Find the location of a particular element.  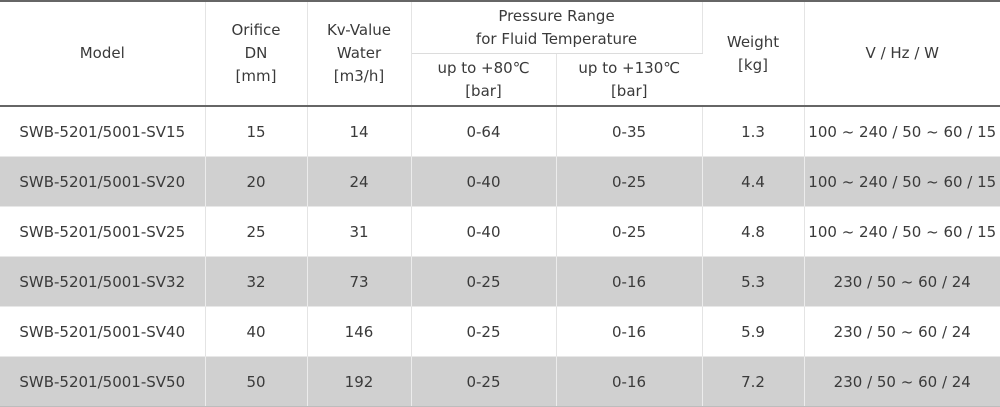

cell-weight: 1.3 is located at coordinates (753, 131).